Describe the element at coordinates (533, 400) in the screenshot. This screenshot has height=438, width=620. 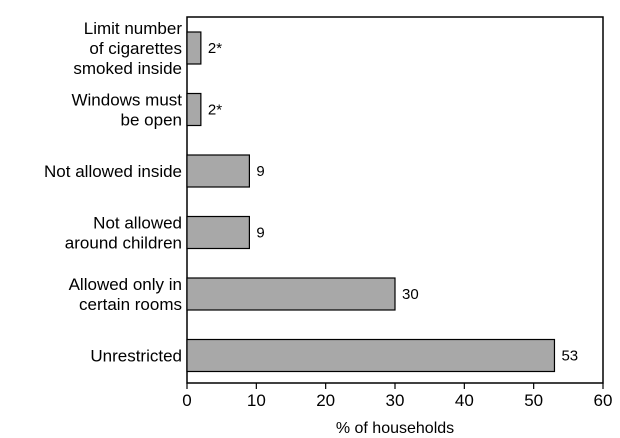
I see `x-tick-label: 50` at that location.